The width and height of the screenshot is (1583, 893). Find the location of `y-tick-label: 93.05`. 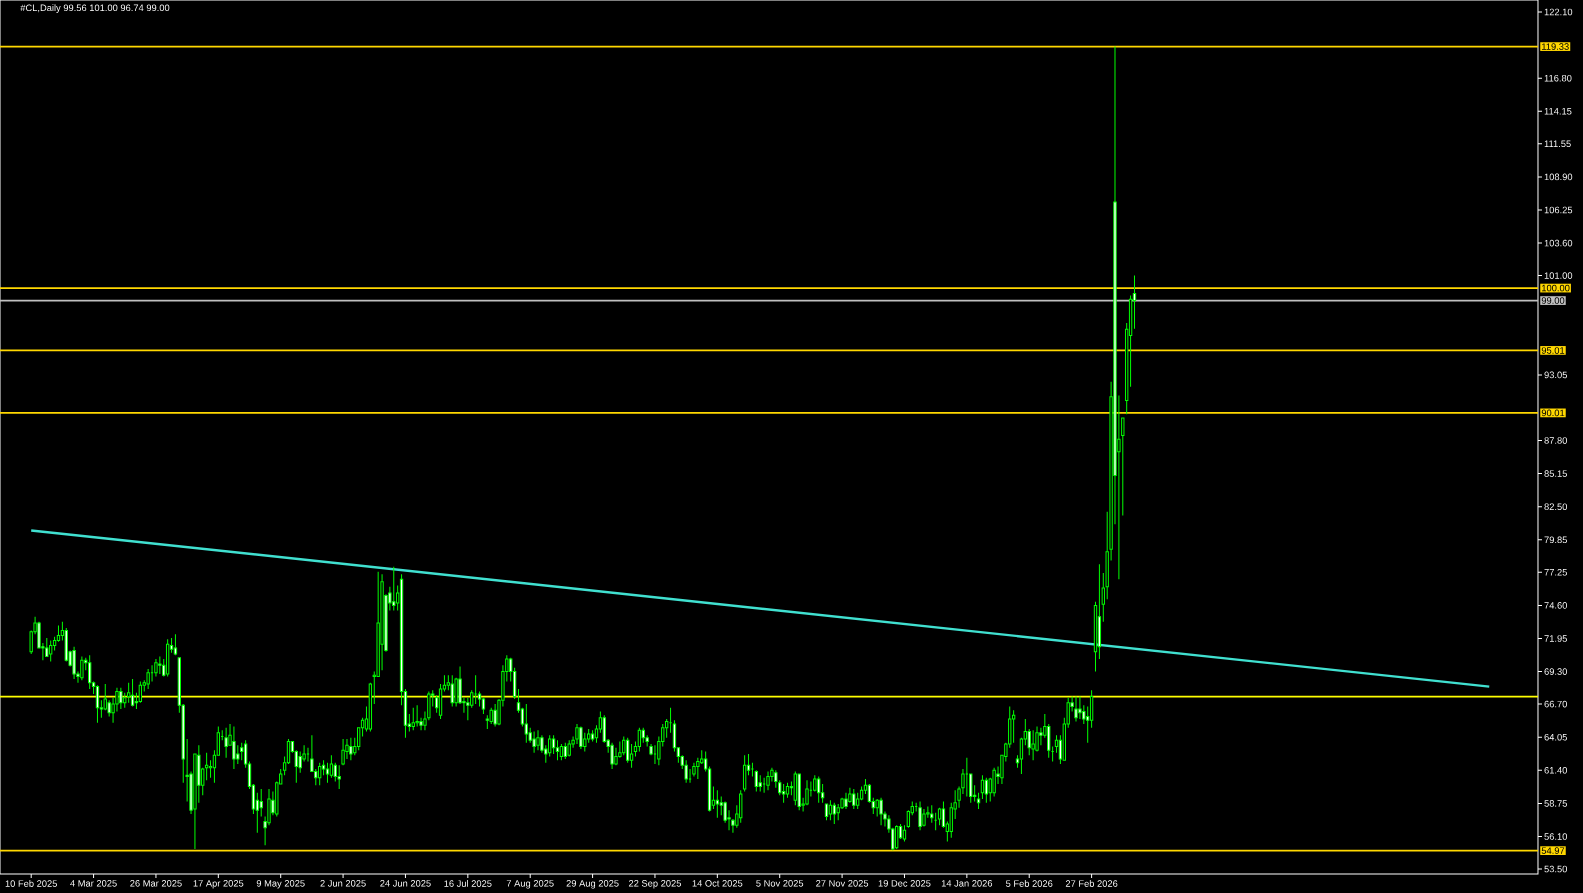

y-tick-label: 93.05 is located at coordinates (1555, 375).